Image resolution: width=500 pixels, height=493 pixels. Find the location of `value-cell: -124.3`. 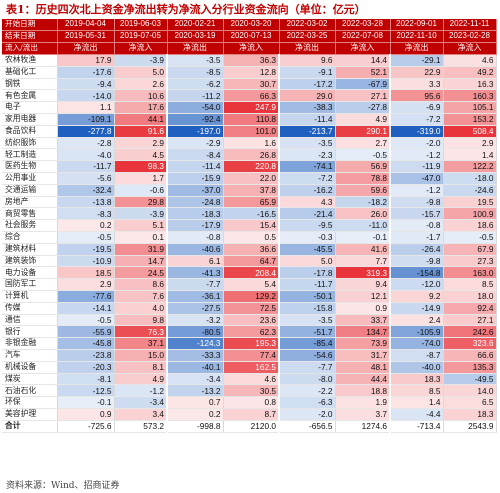

value-cell: -124.3 is located at coordinates (195, 343).